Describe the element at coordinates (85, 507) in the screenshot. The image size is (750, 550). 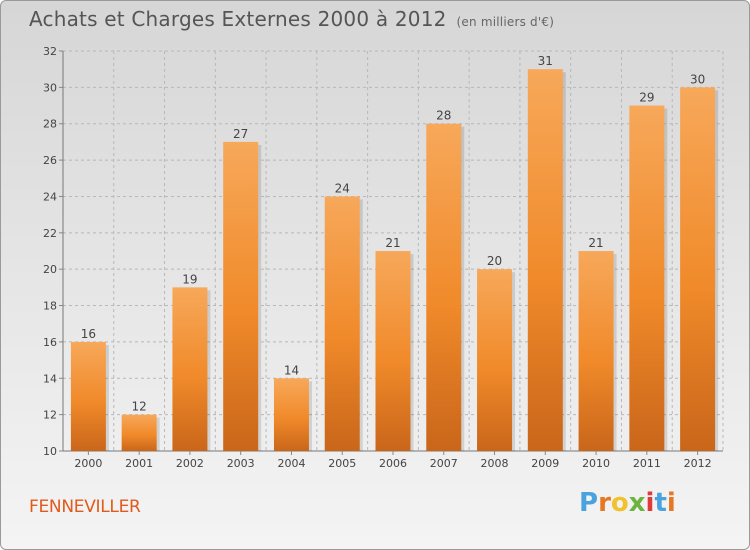
I see `commune-name: FENNEVILLER` at that location.